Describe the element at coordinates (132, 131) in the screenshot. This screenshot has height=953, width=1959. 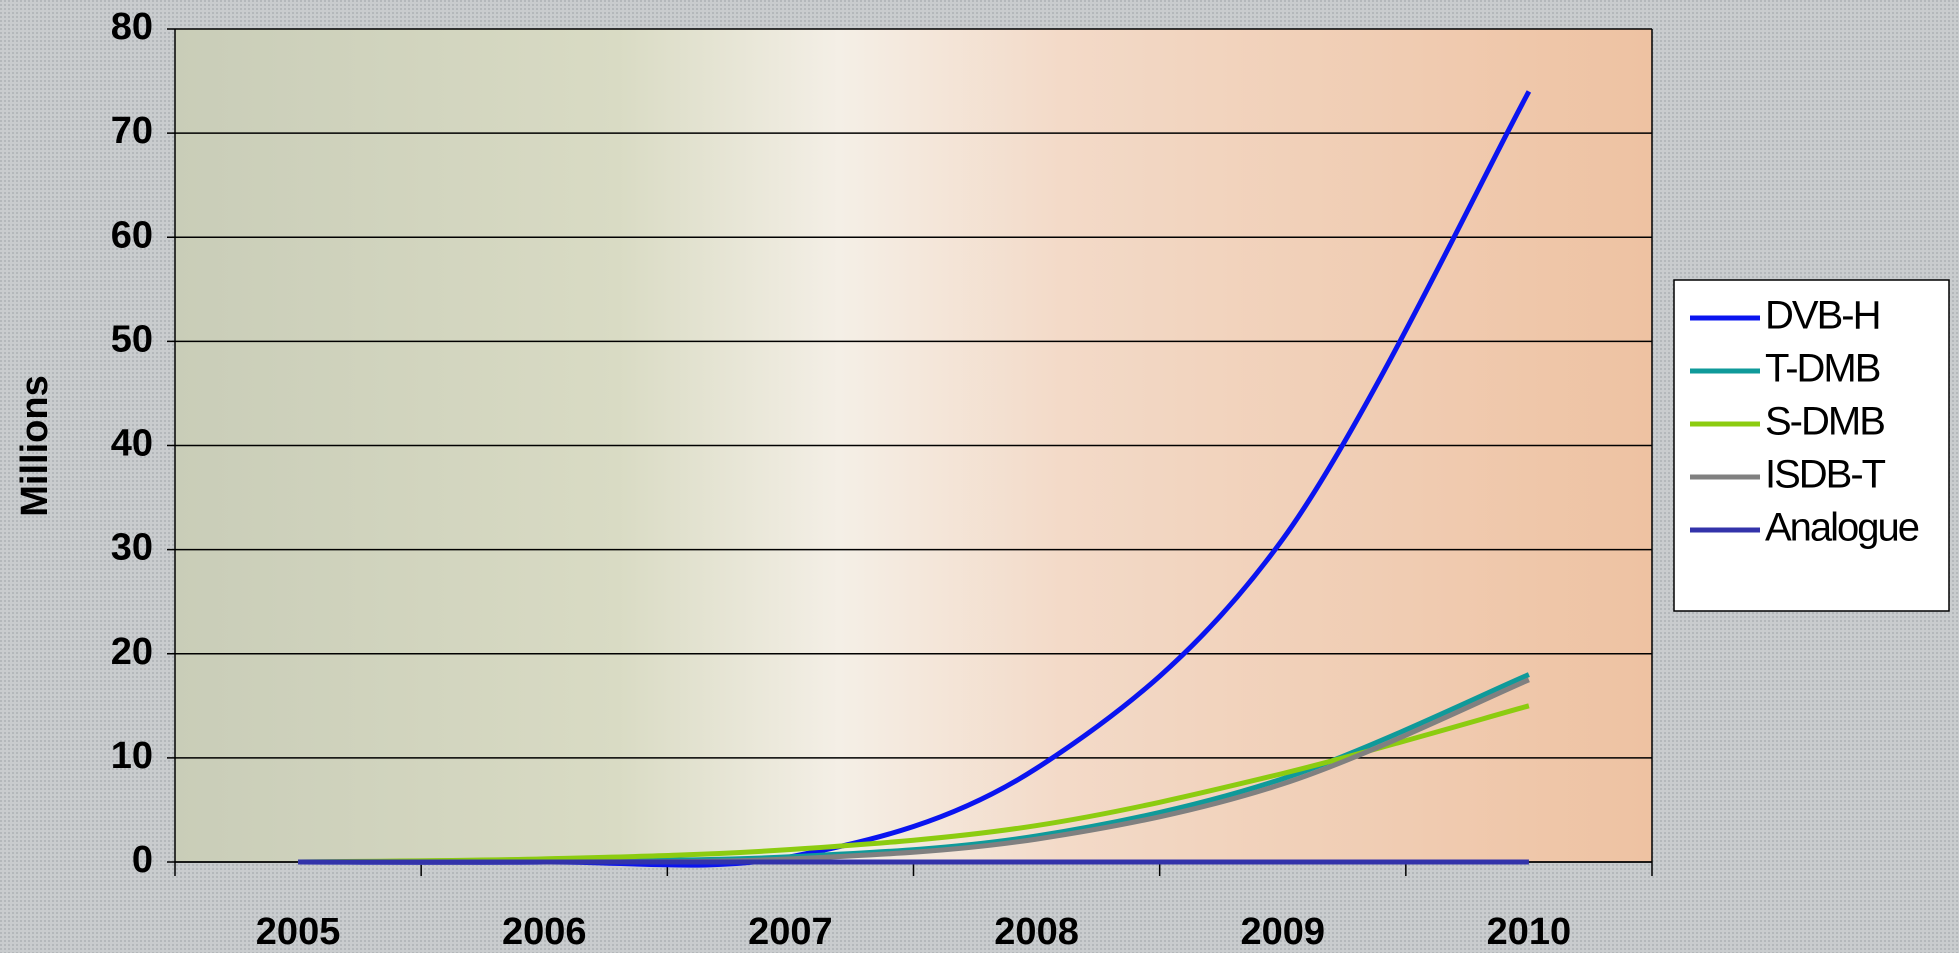
I see `y-tick-label: 70` at that location.